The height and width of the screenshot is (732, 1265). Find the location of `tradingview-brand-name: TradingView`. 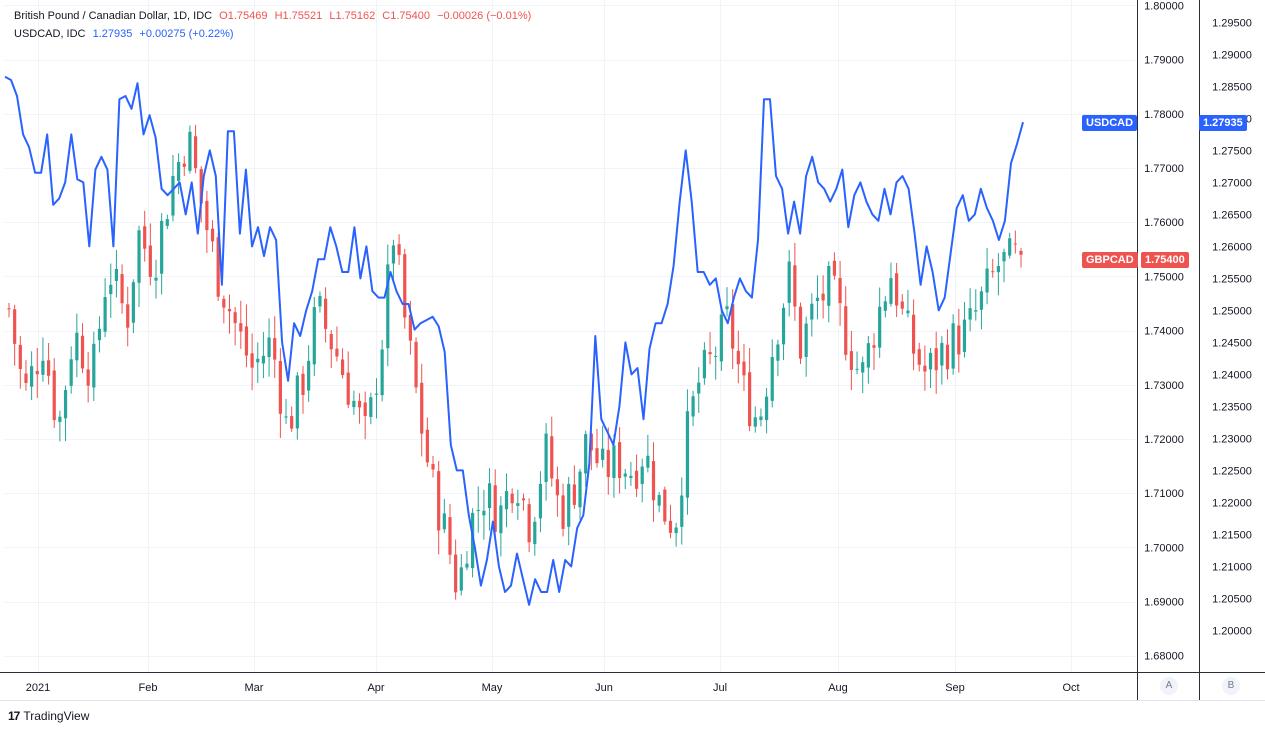

tradingview-brand-name: TradingView is located at coordinates (56, 716).